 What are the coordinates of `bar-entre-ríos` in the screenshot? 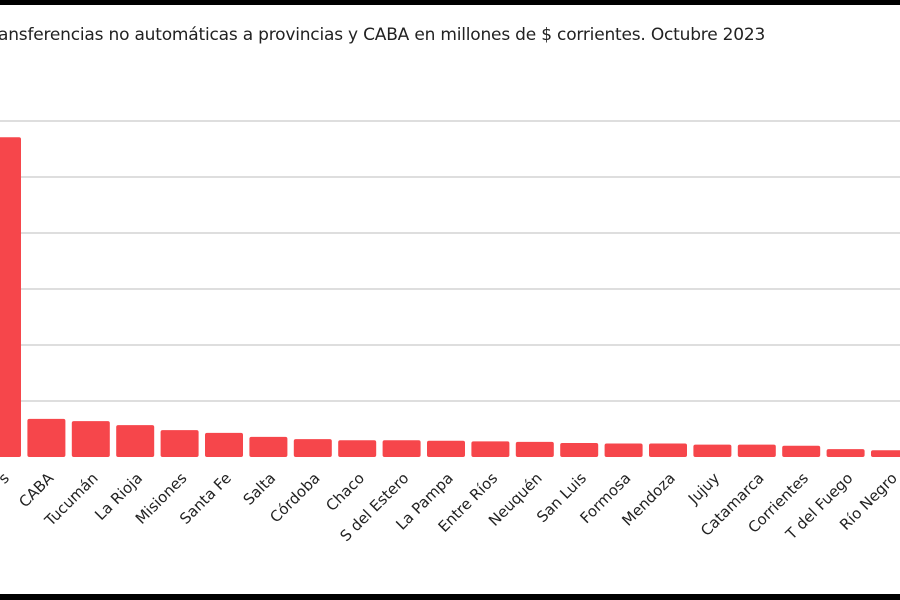 It's located at (490, 449).